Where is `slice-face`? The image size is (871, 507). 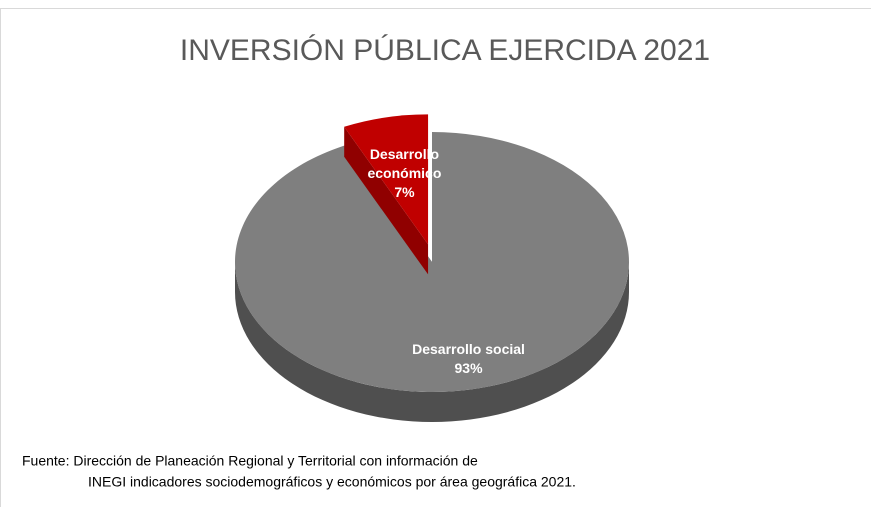
slice-face is located at coordinates (386, 200).